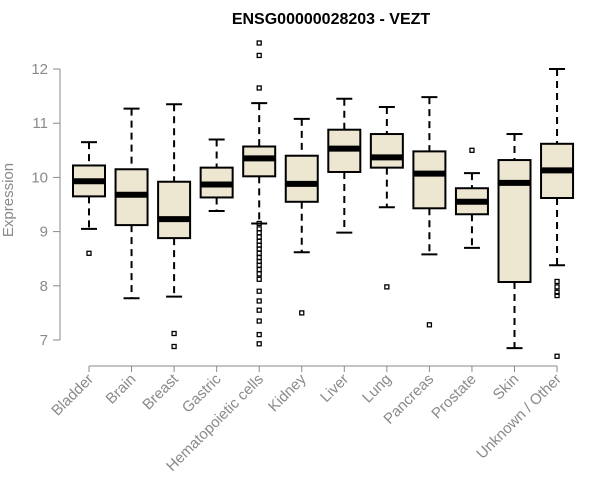 Image resolution: width=600 pixels, height=500 pixels. What do you see at coordinates (301, 216) in the screenshot?
I see `box-kidney` at bounding box center [301, 216].